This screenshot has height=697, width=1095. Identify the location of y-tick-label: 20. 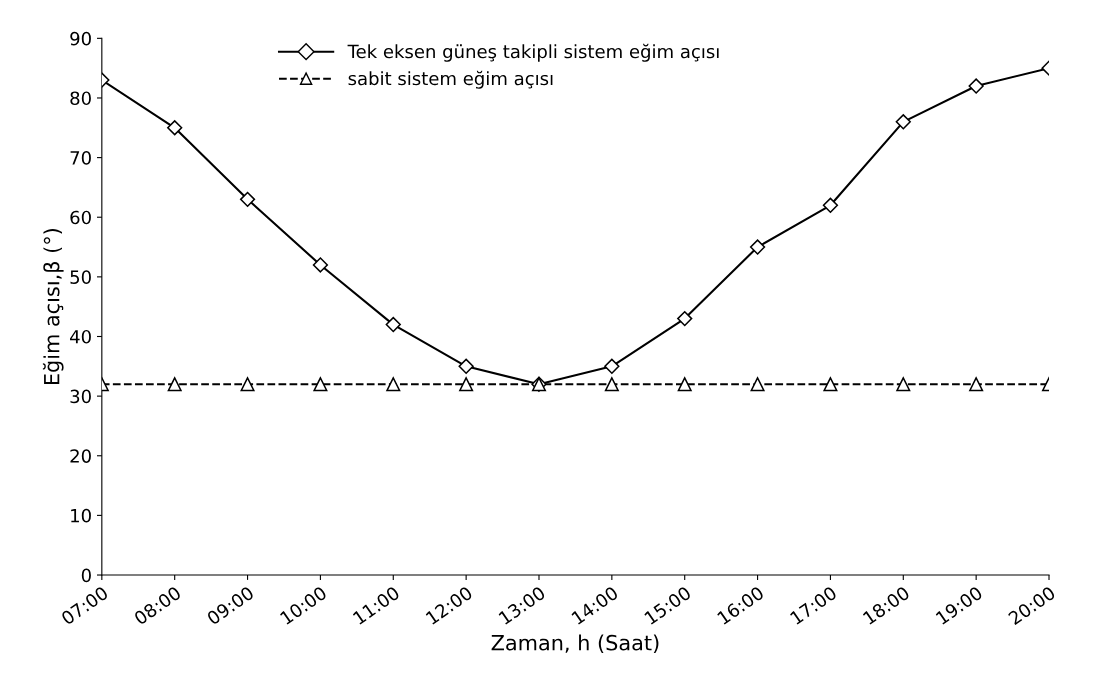
(80, 456).